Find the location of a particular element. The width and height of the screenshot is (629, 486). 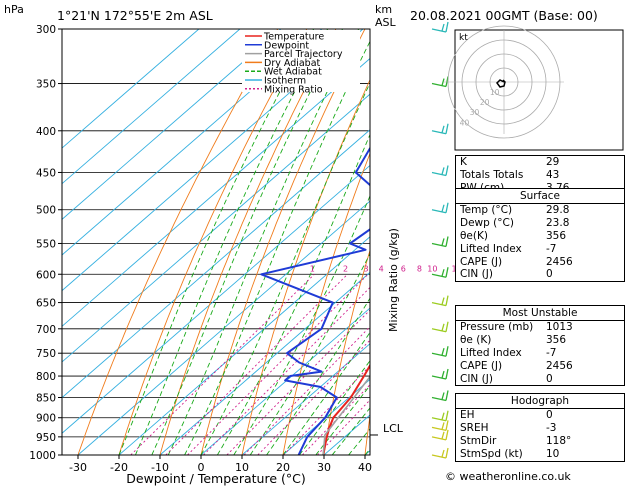

index-row: StmSpd (kt) 10 is located at coordinates (540, 454).